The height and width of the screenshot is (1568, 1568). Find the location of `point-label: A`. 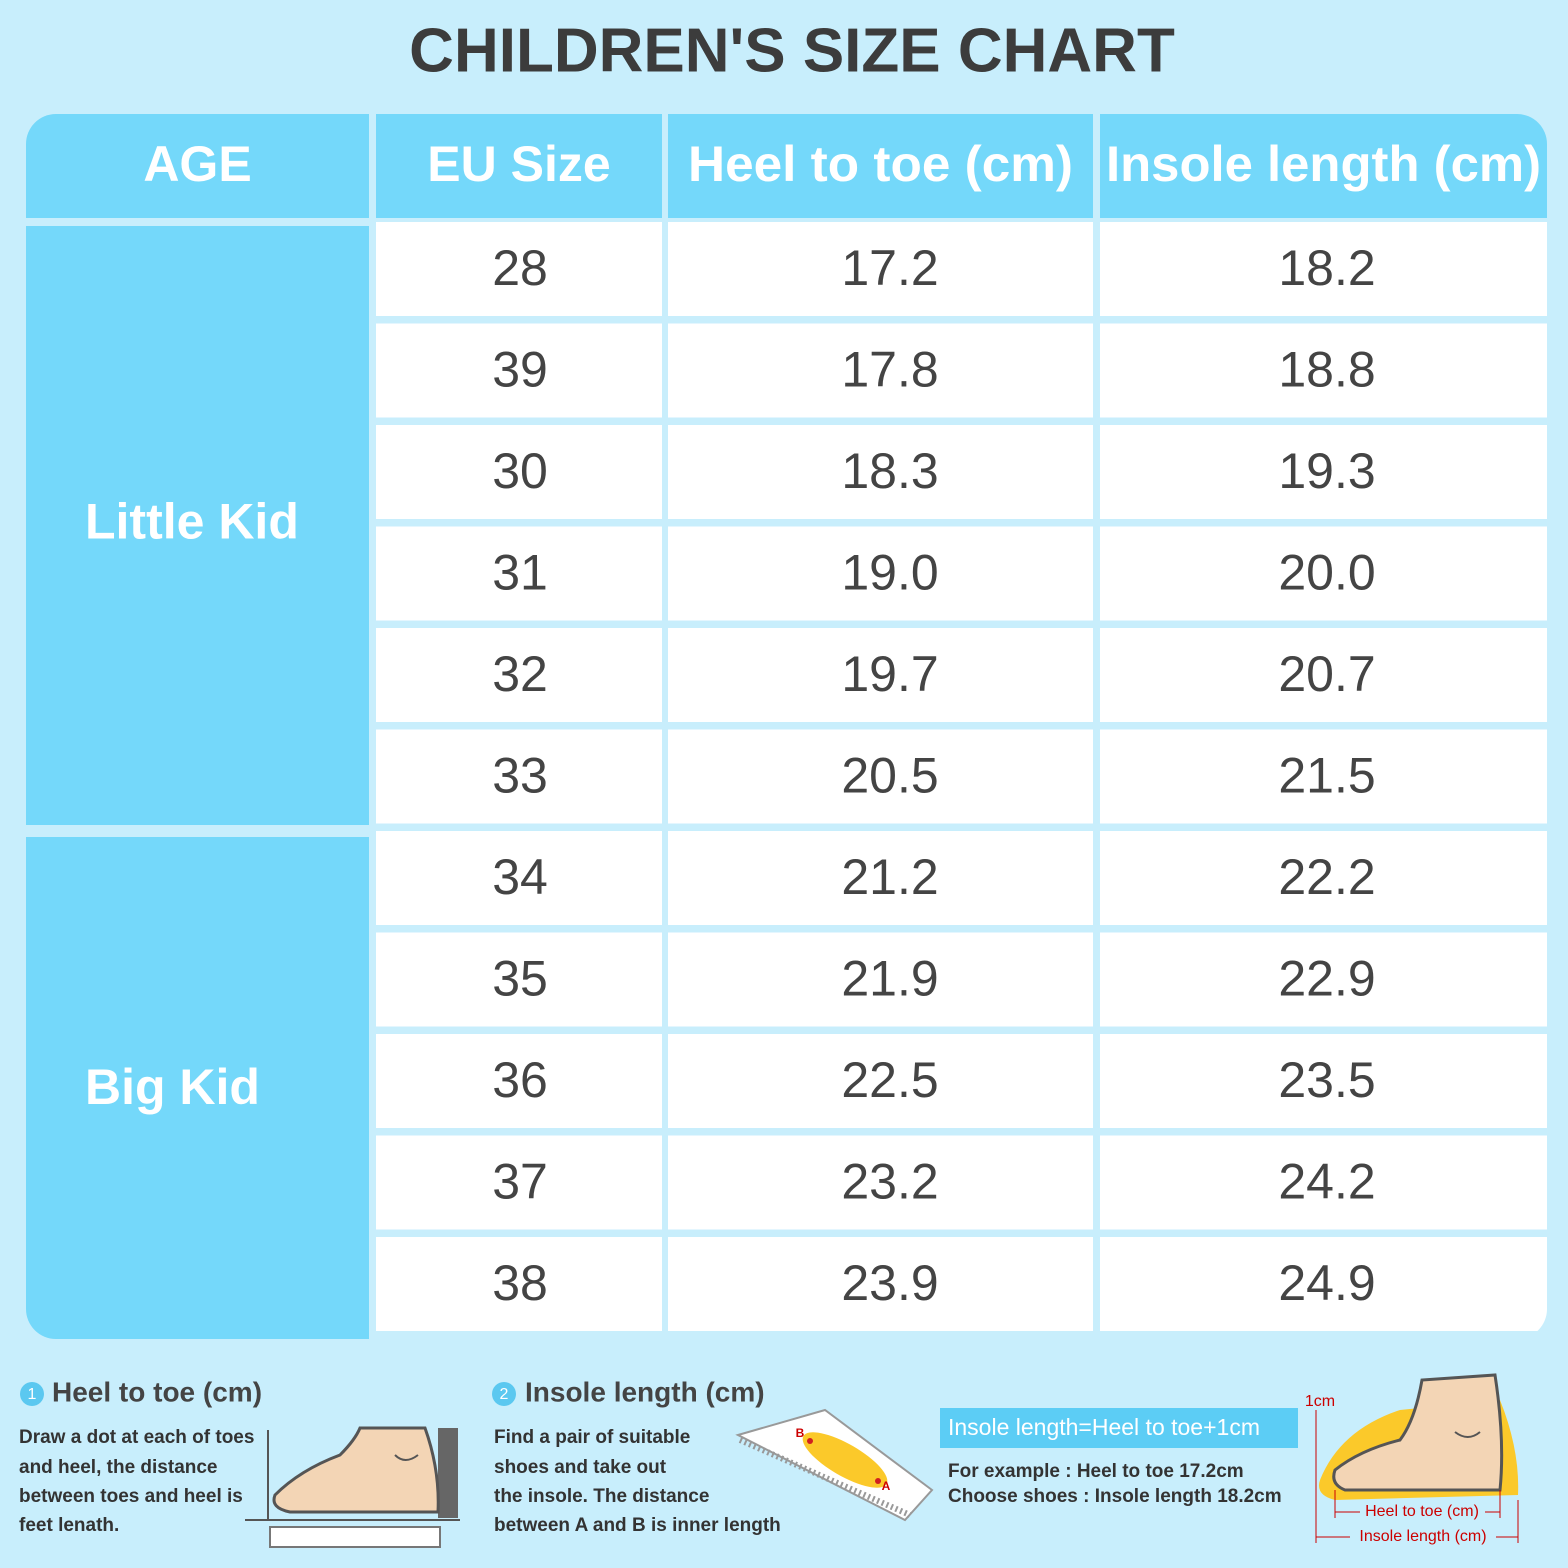

point-label: A is located at coordinates (886, 1486).